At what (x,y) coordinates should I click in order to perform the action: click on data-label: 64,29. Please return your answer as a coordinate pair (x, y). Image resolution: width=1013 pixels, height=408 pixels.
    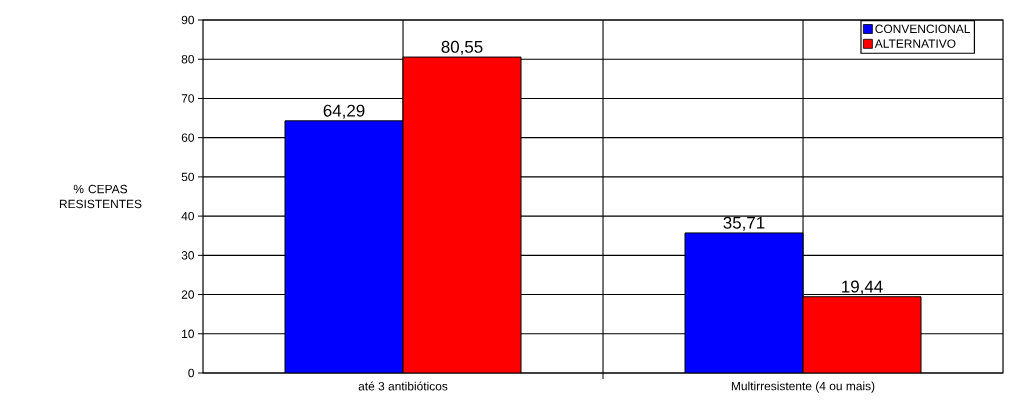
    Looking at the image, I should click on (344, 111).